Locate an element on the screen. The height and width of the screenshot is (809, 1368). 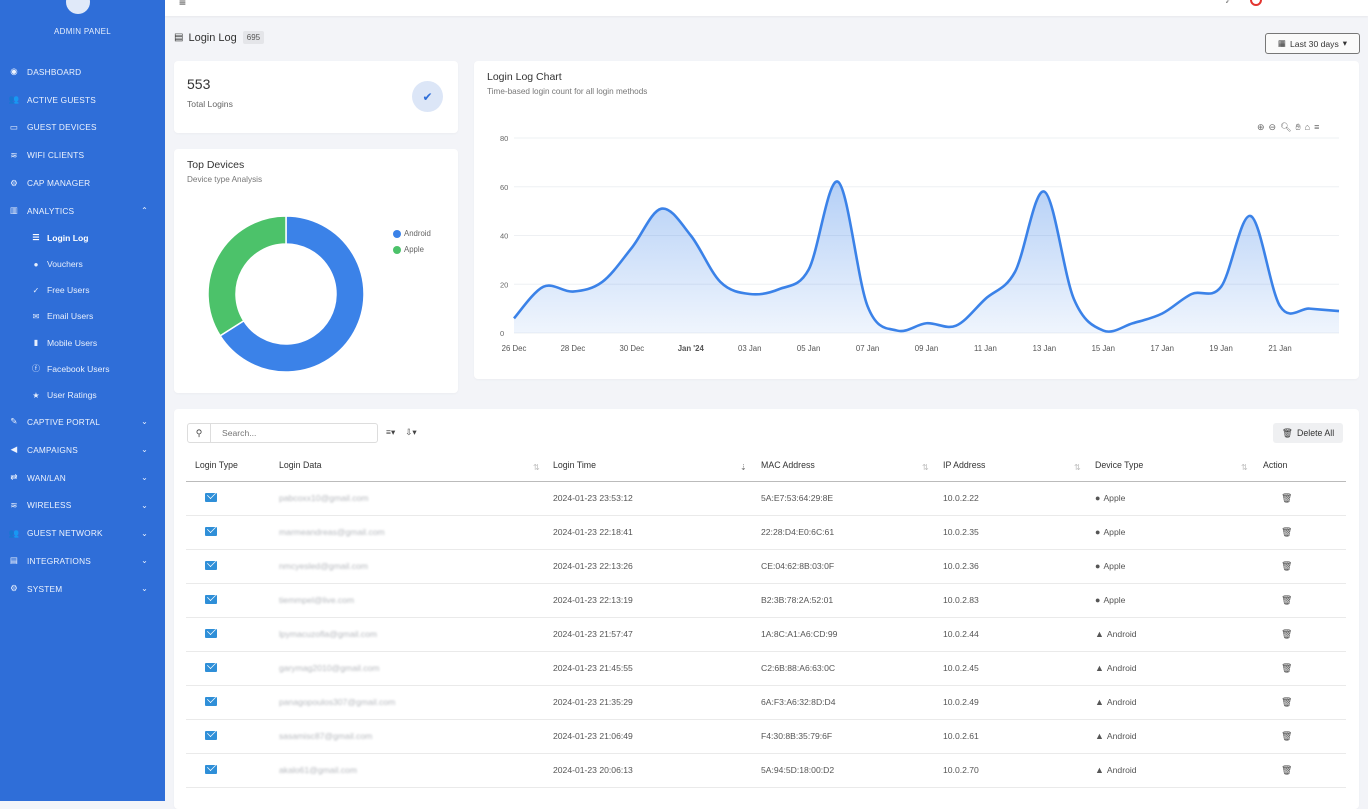
date-range-dropdown: ▦ Last 30 days ▾ is located at coordinates (1312, 43).